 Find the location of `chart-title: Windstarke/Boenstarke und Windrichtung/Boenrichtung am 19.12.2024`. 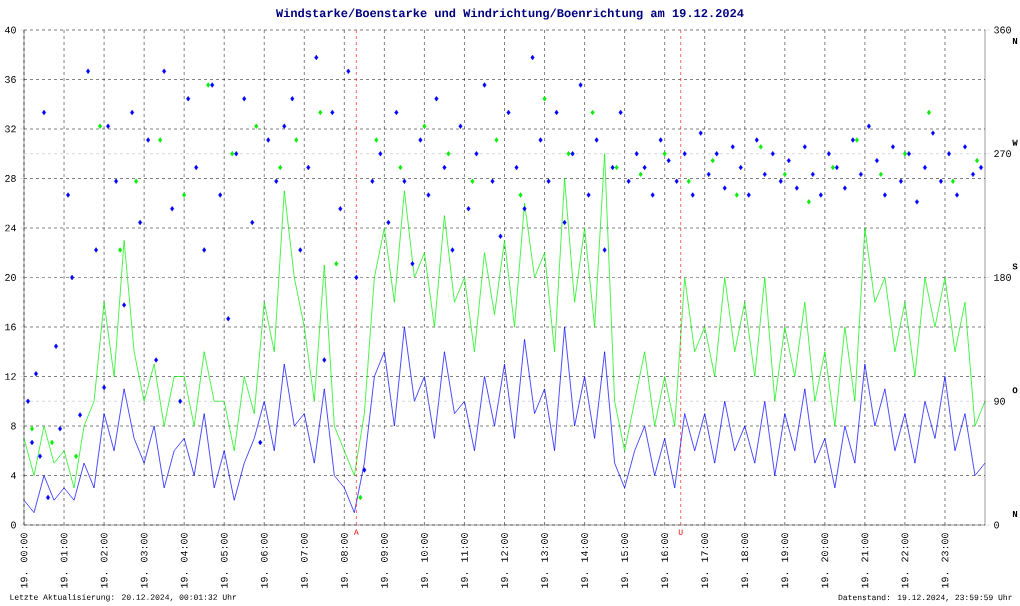

chart-title: Windstarke/Boenstarke und Windrichtung/Boenrichtung am 19.12.2024 is located at coordinates (509, 14).